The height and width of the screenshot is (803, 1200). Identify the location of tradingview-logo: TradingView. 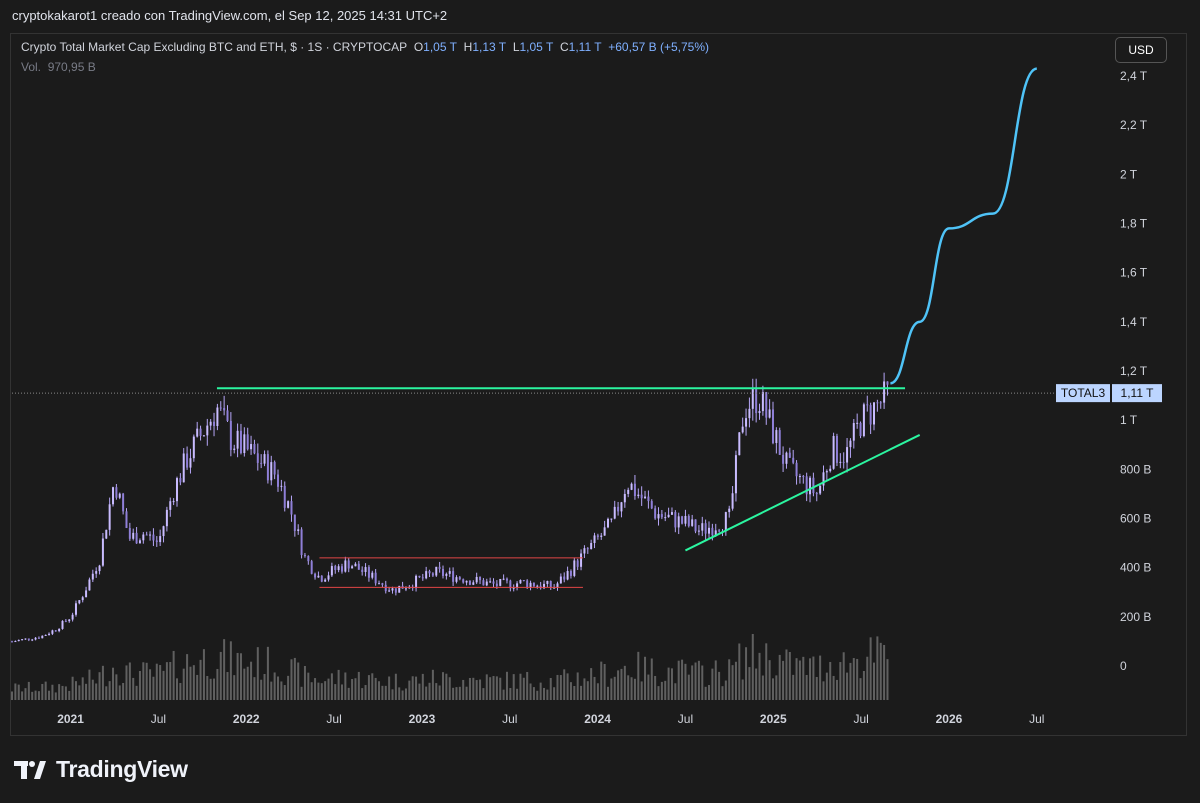
(101, 769).